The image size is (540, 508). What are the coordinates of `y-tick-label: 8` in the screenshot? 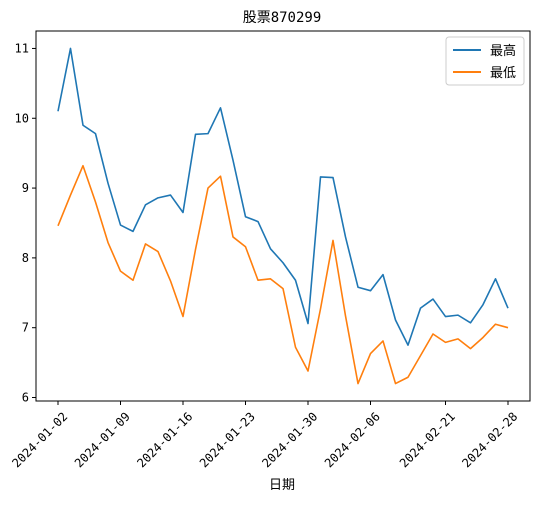 It's located at (25, 258).